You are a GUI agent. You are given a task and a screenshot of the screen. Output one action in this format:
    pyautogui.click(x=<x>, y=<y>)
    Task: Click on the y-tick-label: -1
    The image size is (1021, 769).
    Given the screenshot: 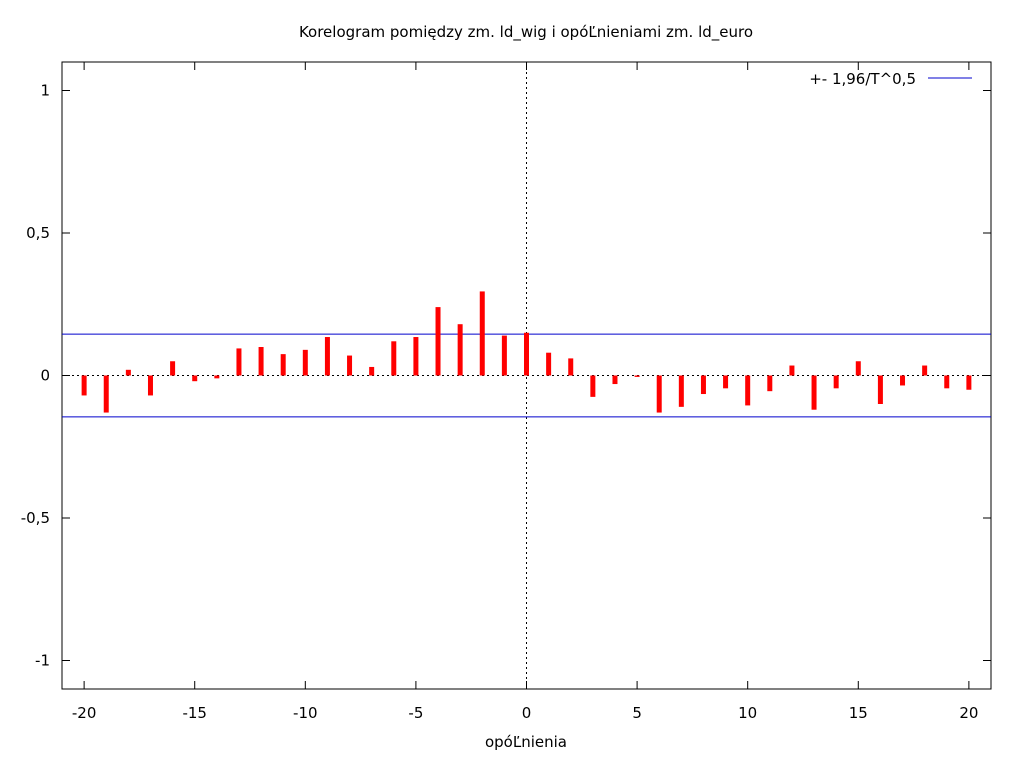 What is the action you would take?
    pyautogui.click(x=42, y=661)
    